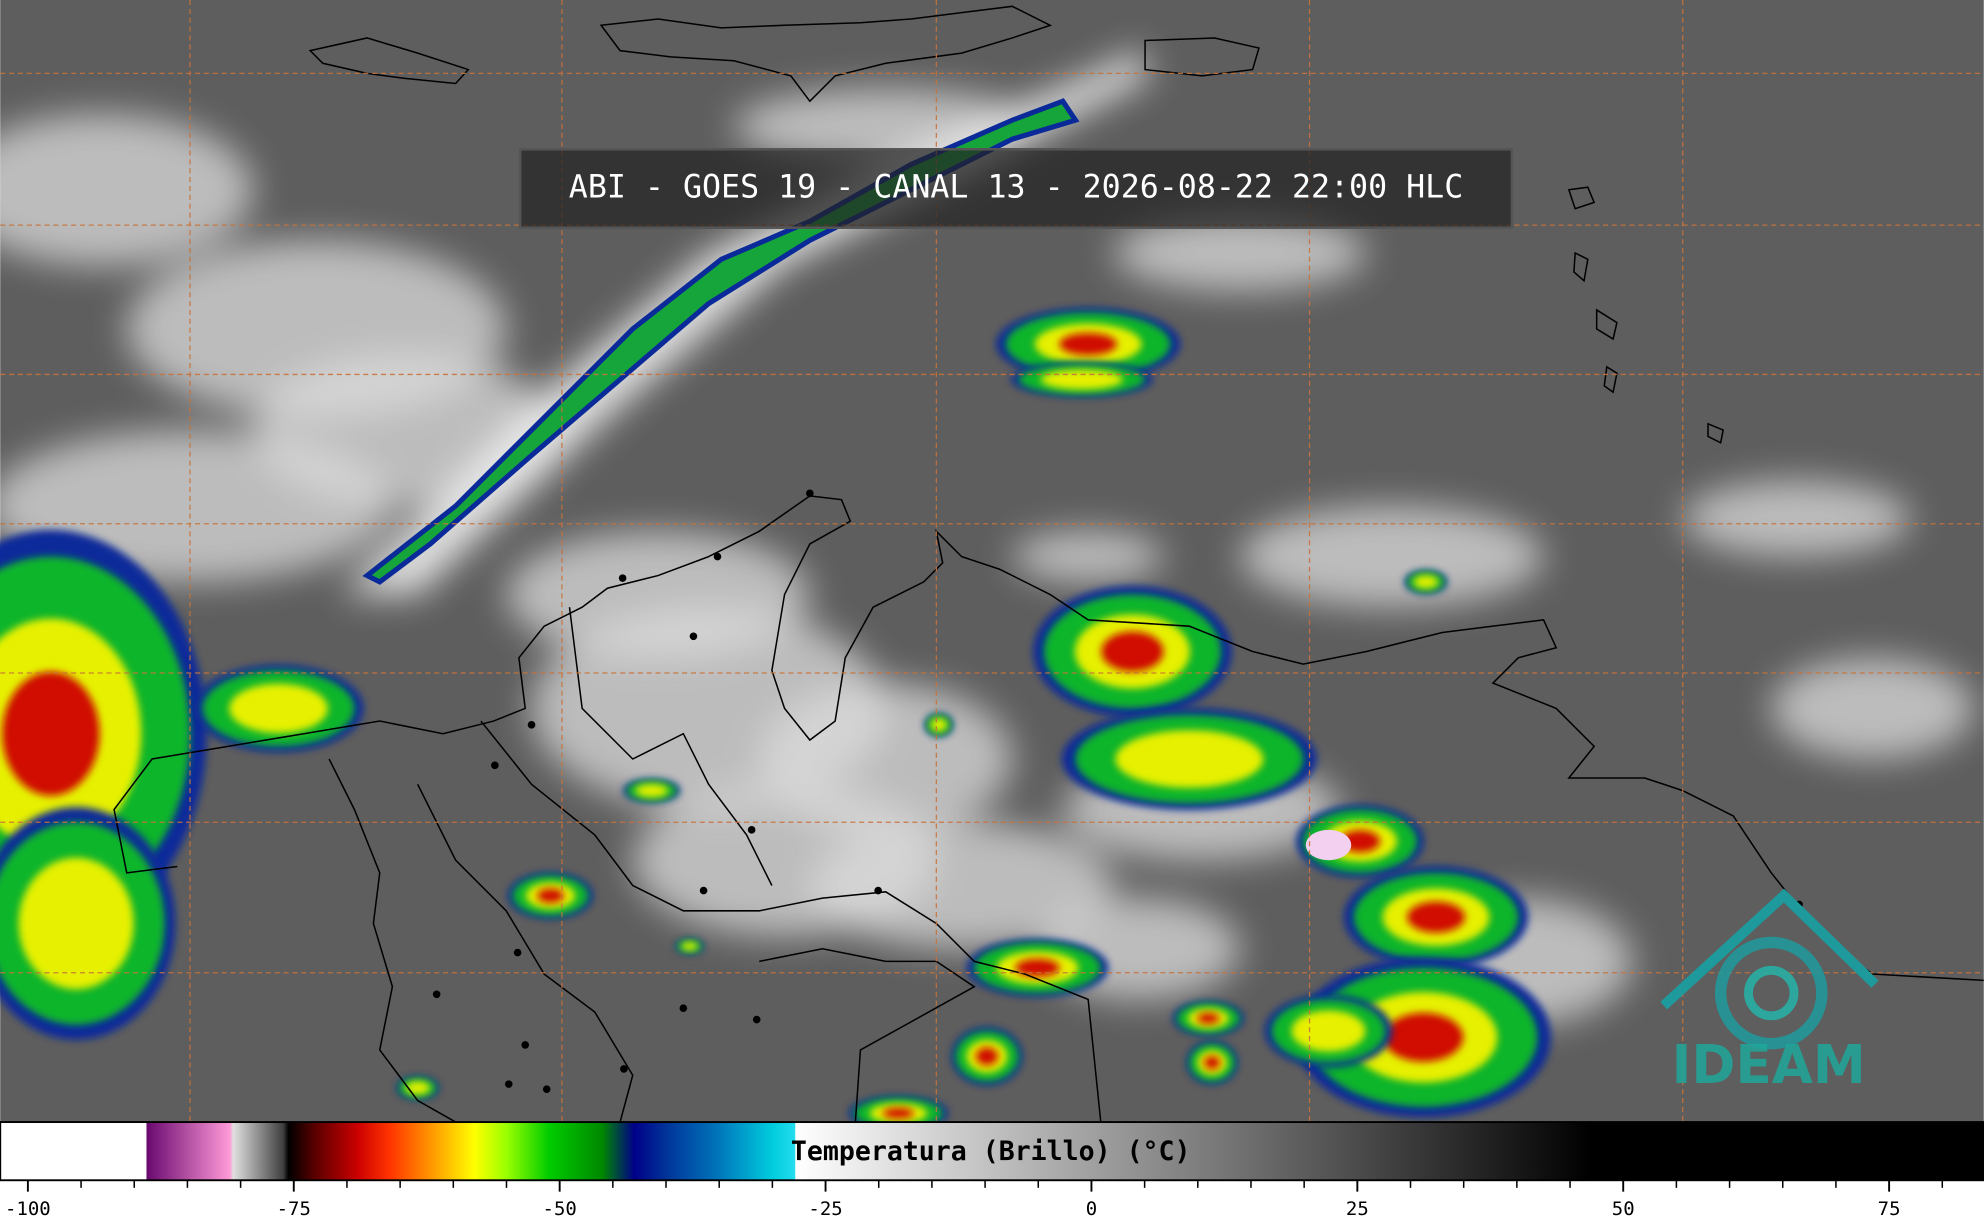  I want to click on colorbar-label: Temperatura (Brillo) (°C), so click(991, 1151).